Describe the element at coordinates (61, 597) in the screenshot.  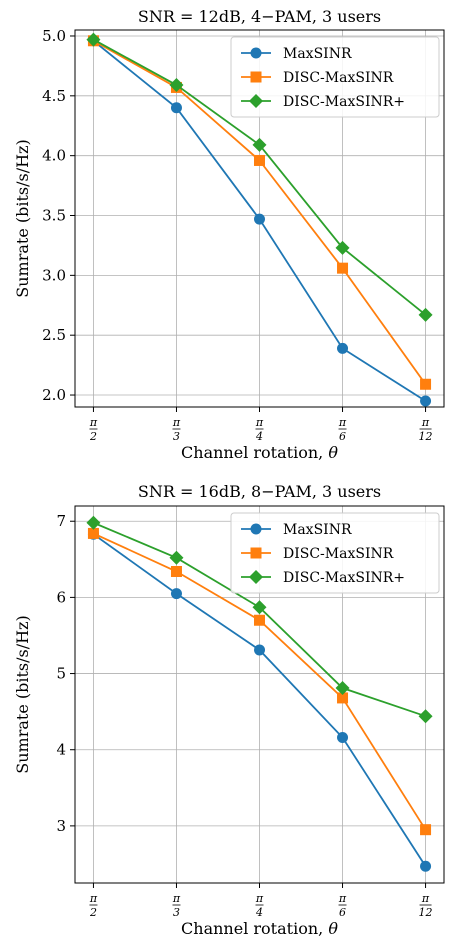
I see `y-tick-label: 6` at that location.